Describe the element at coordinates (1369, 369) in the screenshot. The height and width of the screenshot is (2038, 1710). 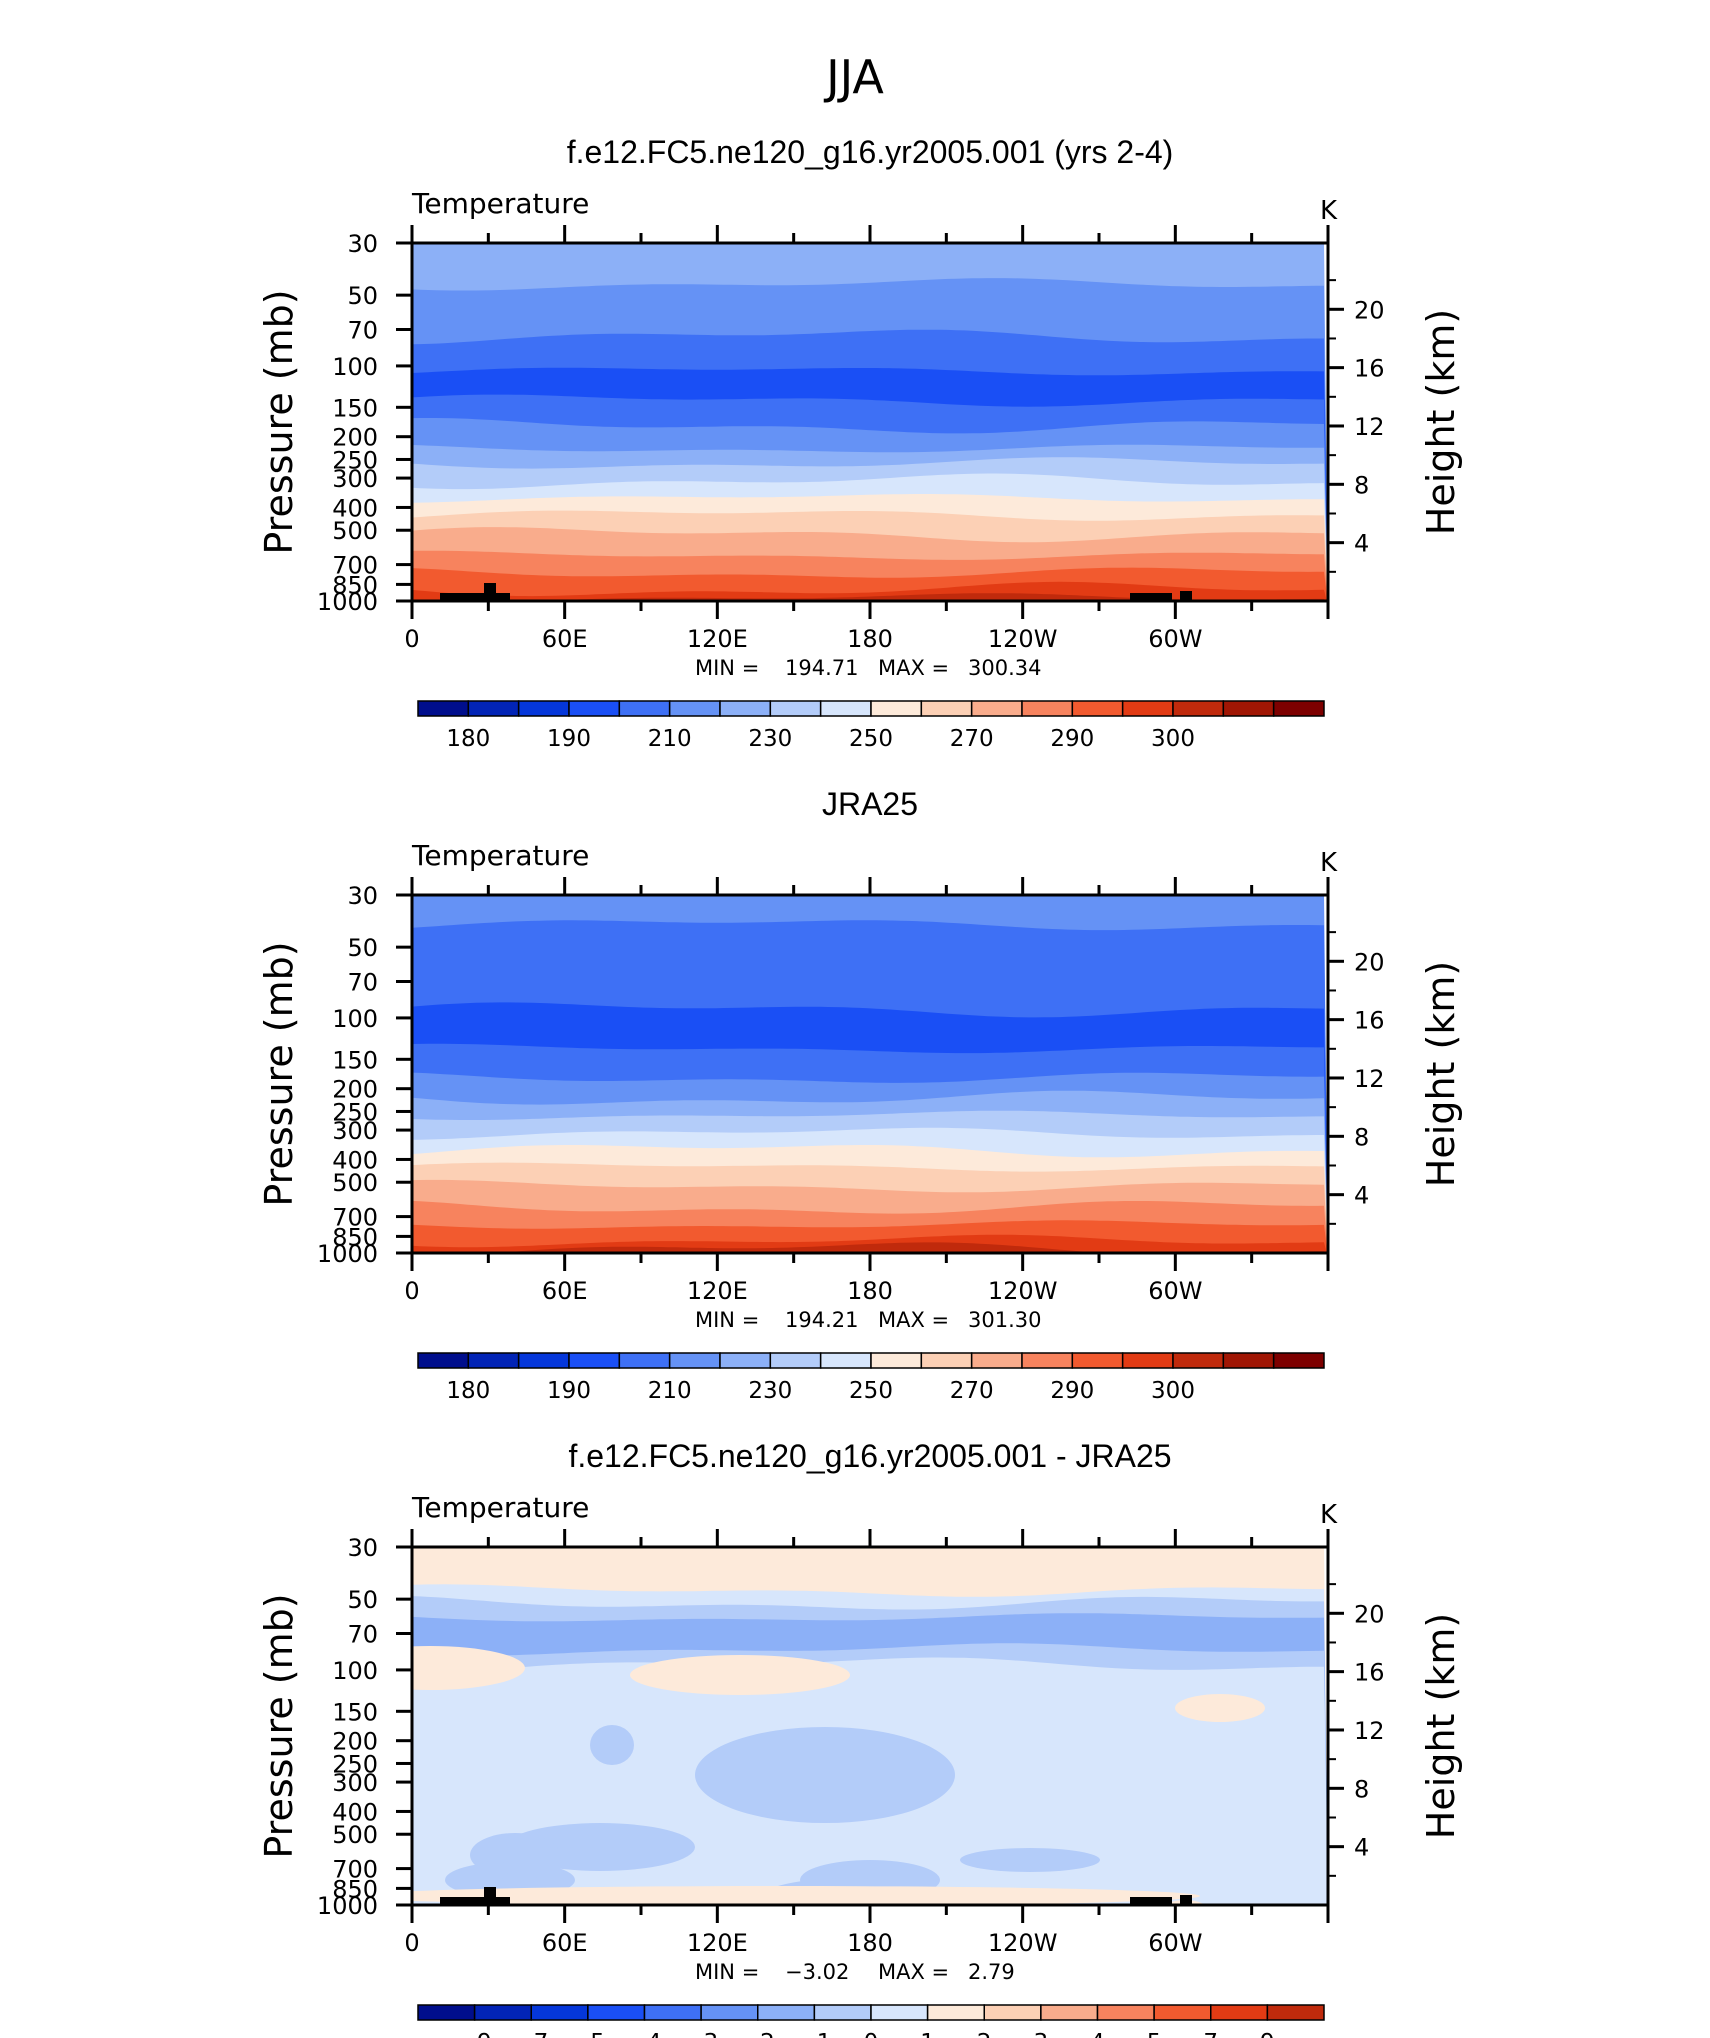
I see `y2-tick-label: 16` at that location.